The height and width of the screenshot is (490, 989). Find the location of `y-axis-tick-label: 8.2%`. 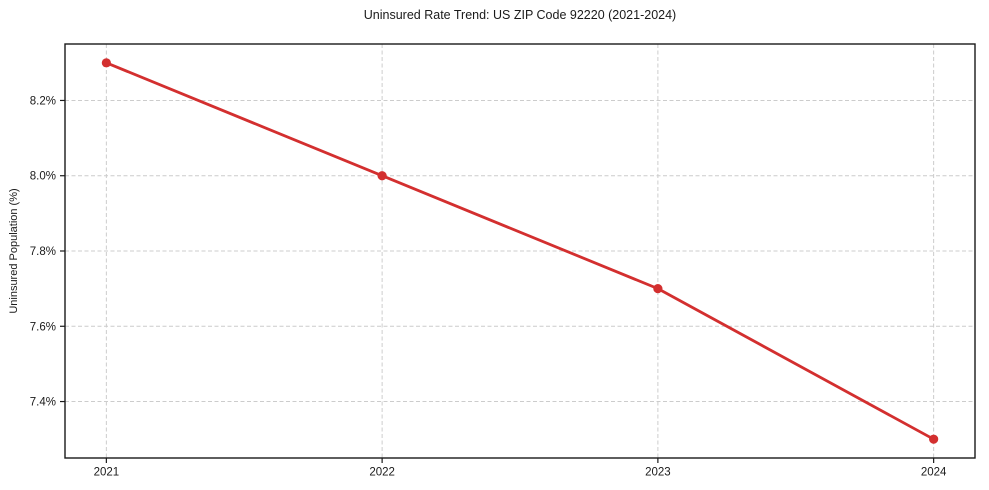

y-axis-tick-label: 8.2% is located at coordinates (43, 101).